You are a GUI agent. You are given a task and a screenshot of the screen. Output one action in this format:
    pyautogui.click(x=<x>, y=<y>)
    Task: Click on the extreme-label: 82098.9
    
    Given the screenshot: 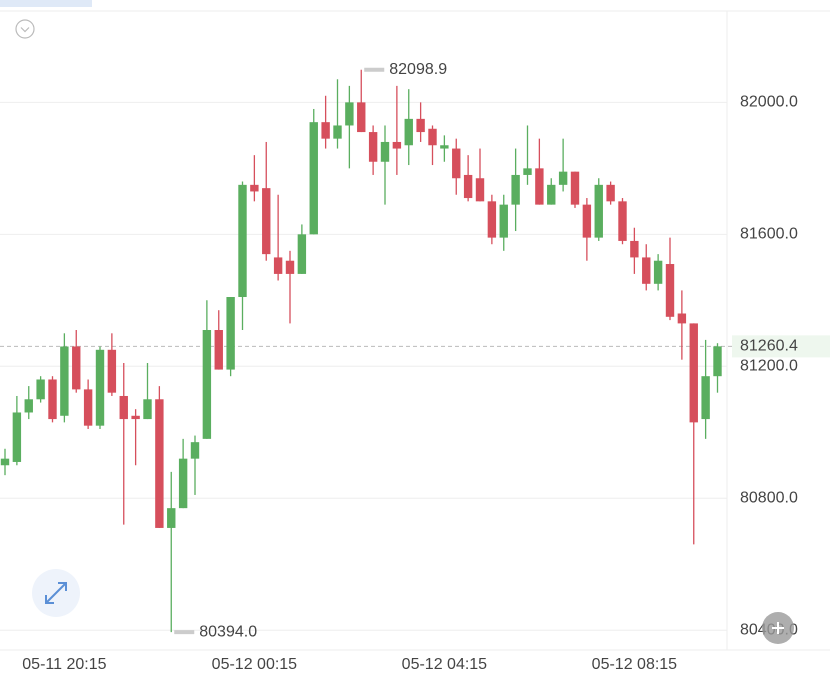 What is the action you would take?
    pyautogui.click(x=418, y=69)
    